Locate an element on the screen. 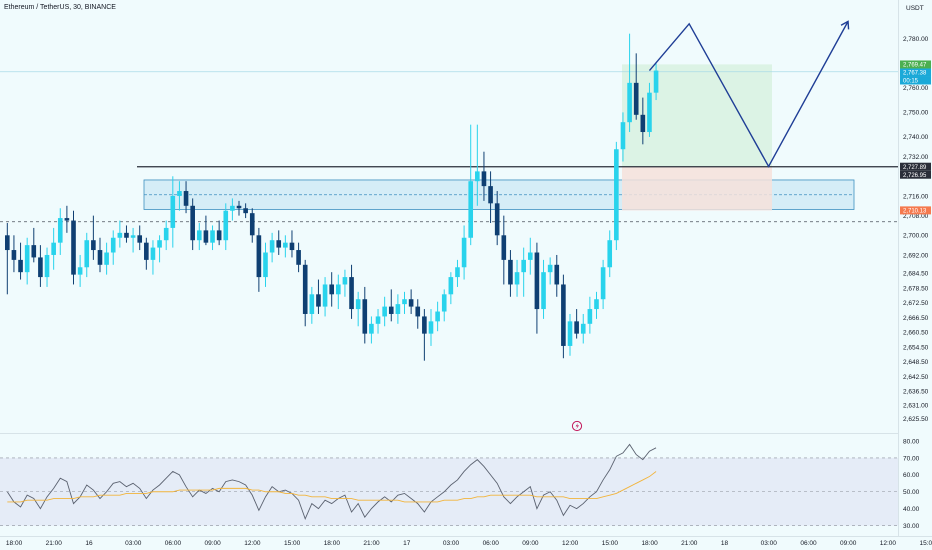 This screenshot has width=932, height=550. price-tag-label: 2,710.13 is located at coordinates (915, 212).